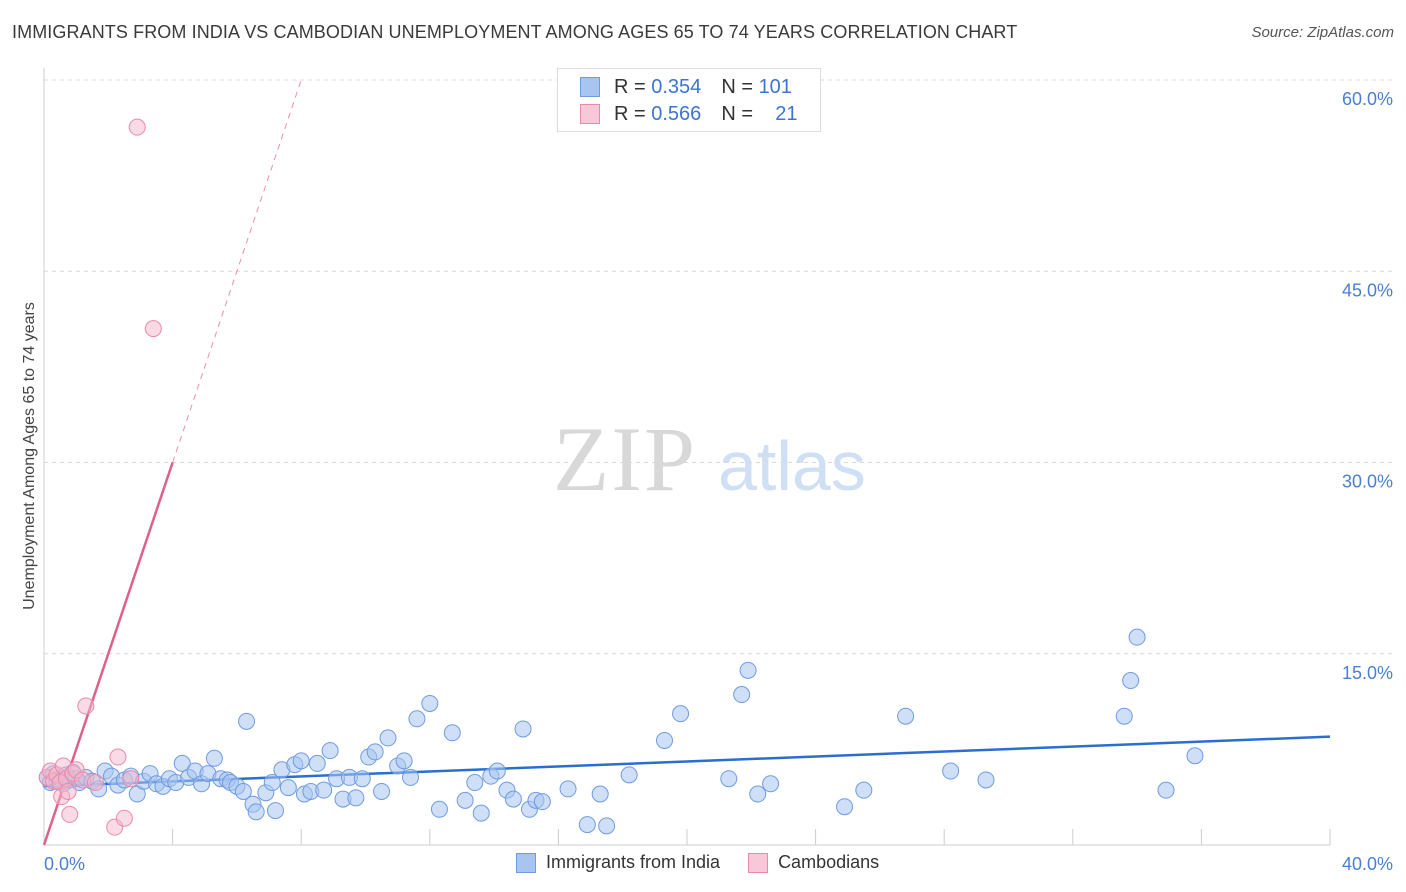  What do you see at coordinates (687, 761) in the screenshot?
I see `india-trend-line` at bounding box center [687, 761].